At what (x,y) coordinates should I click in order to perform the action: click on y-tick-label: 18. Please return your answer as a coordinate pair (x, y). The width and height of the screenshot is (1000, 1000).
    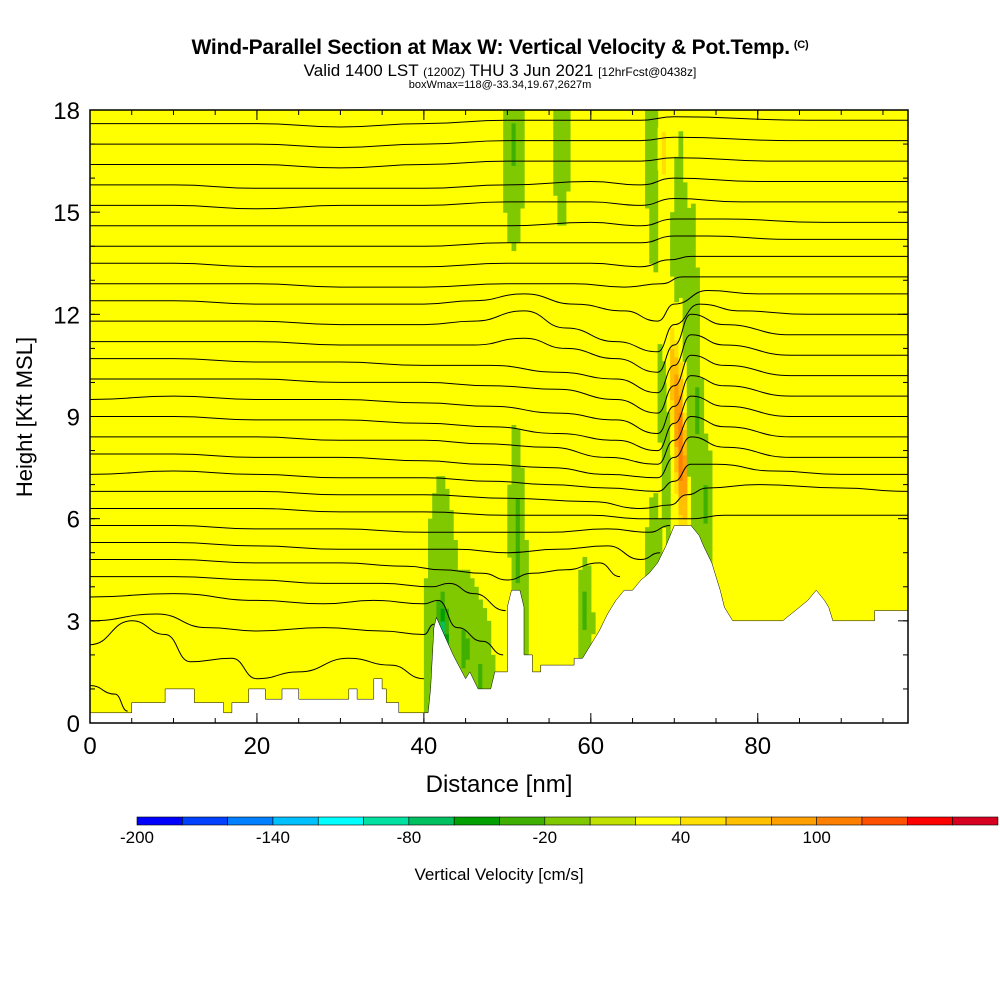
    Looking at the image, I should click on (66, 111).